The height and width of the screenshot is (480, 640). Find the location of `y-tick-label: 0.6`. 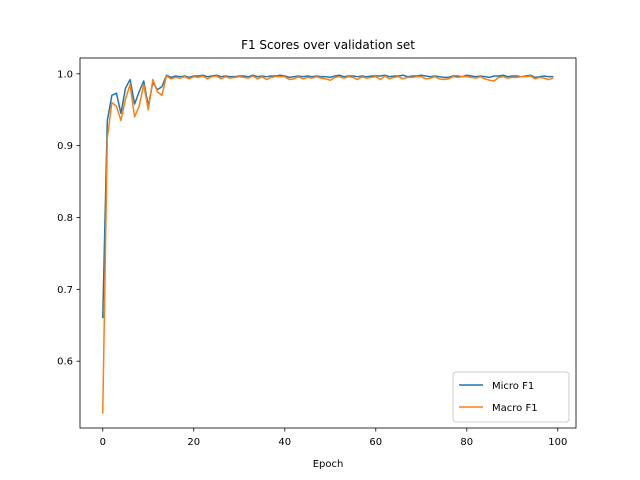

y-tick-label: 0.6 is located at coordinates (65, 362).